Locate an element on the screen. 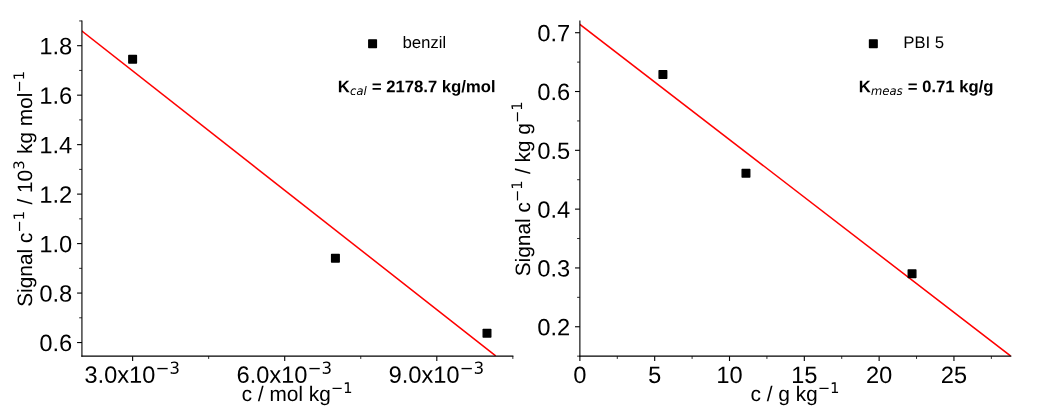 This screenshot has width=1064, height=419. legend-label: benzil is located at coordinates (424, 42).